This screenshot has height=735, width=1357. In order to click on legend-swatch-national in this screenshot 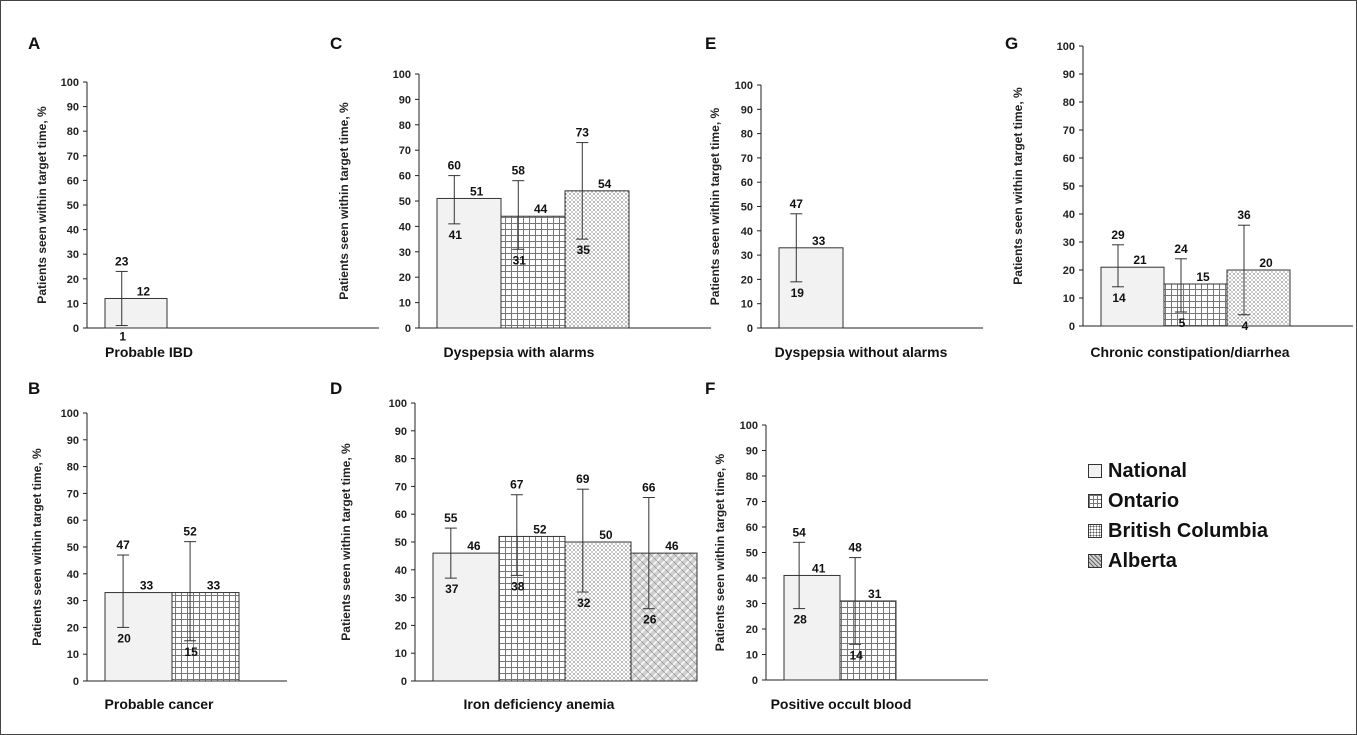, I will do `click(1095, 471)`.